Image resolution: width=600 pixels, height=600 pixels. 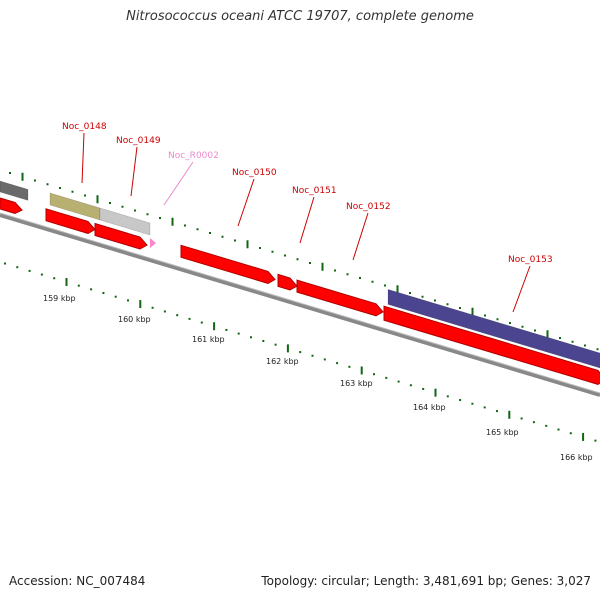 I want to click on scale-label: 160 kbp, so click(x=134, y=319).